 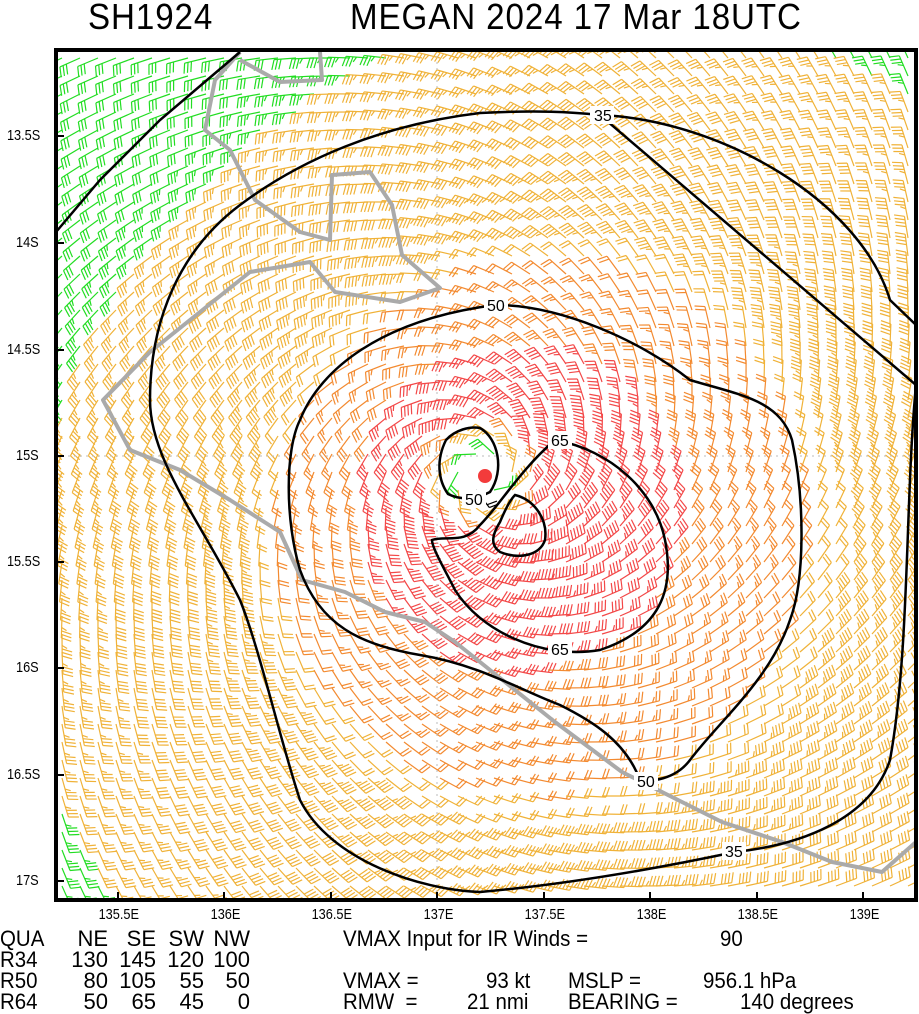 What do you see at coordinates (646, 782) in the screenshot?
I see `contour-label-50: 50` at bounding box center [646, 782].